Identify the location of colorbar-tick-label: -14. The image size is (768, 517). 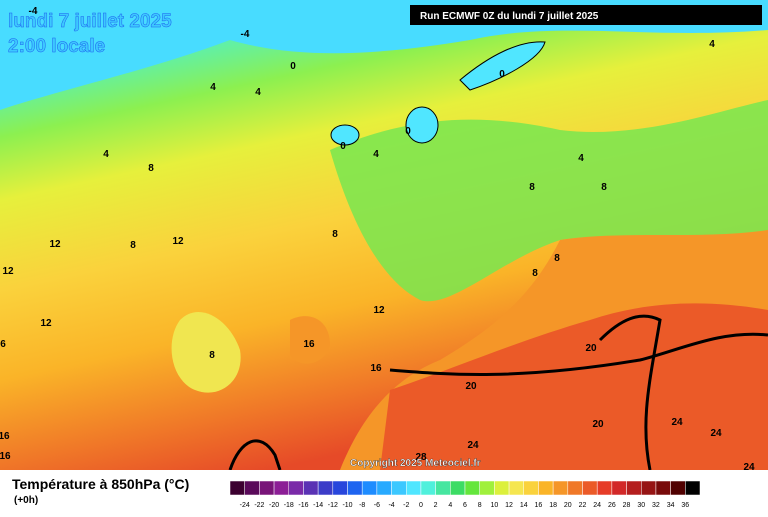
(318, 505).